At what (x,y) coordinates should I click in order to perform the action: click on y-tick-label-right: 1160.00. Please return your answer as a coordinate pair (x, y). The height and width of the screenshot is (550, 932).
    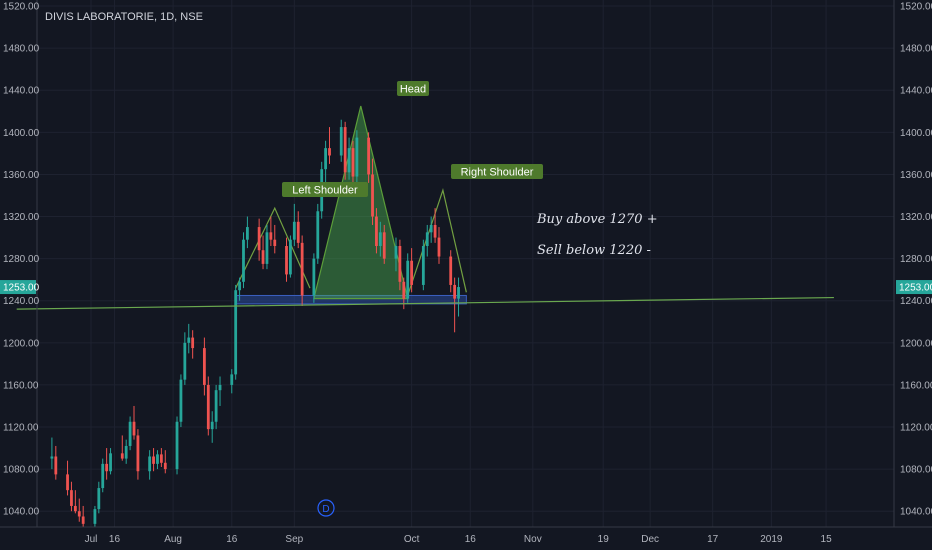
    Looking at the image, I should click on (916, 385).